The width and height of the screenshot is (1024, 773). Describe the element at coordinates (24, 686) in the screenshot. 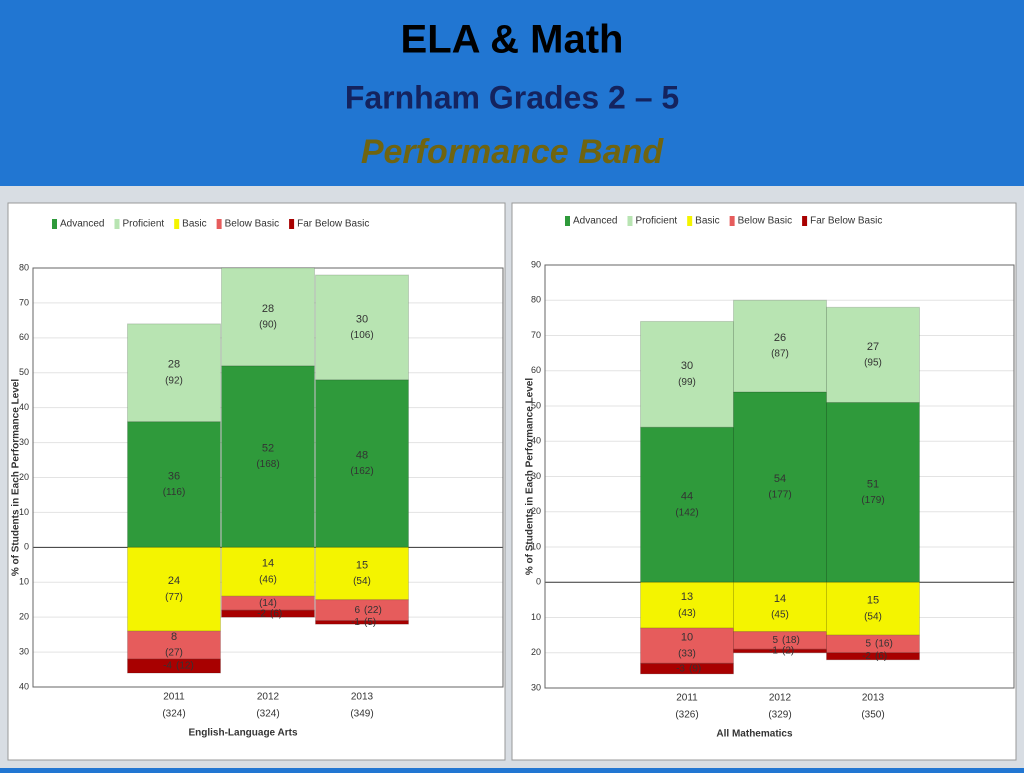

I see `y-tick-label: 40` at that location.